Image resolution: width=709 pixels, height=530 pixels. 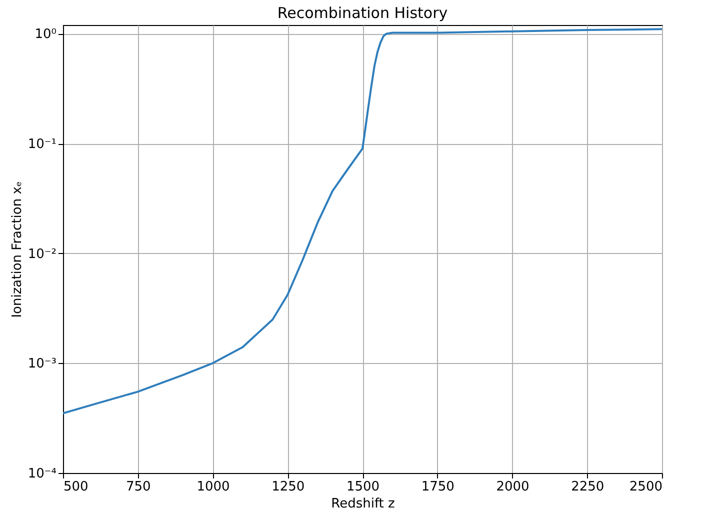 I want to click on x-tick-label: 1250, so click(x=288, y=487).